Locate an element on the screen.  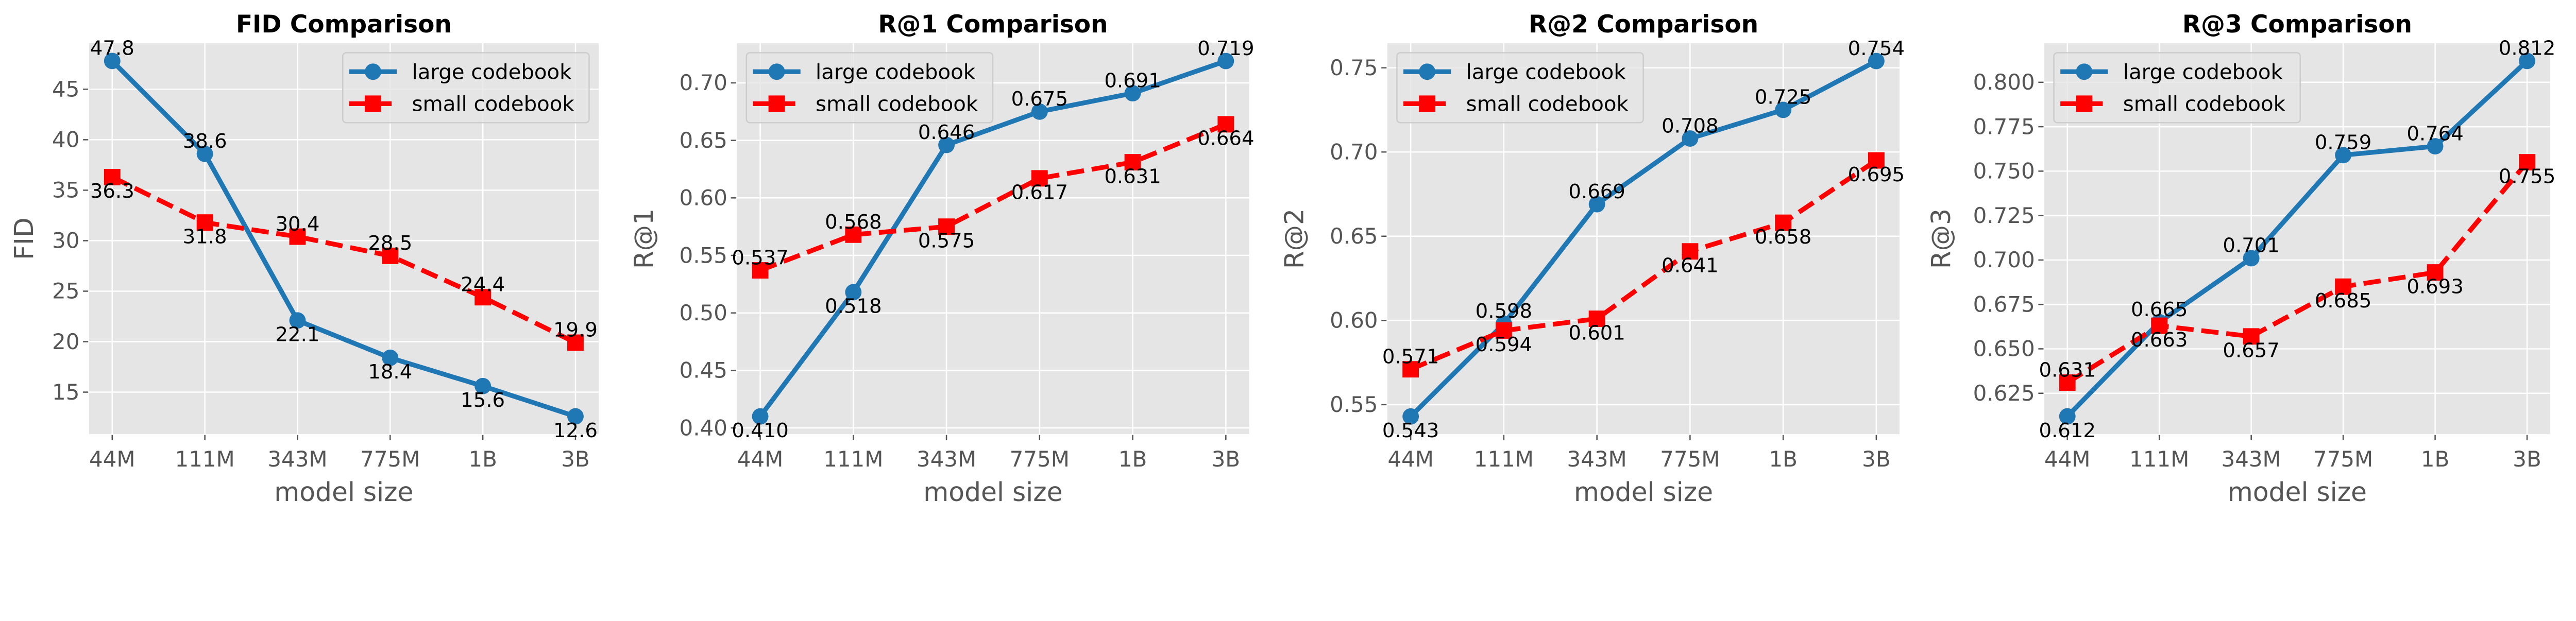
data-label: 24.4 is located at coordinates (483, 285).